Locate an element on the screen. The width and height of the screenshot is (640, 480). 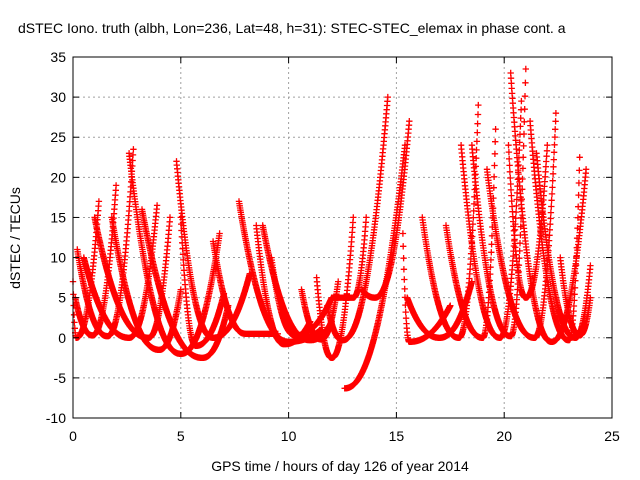
x-tick-label: 0 is located at coordinates (73, 436).